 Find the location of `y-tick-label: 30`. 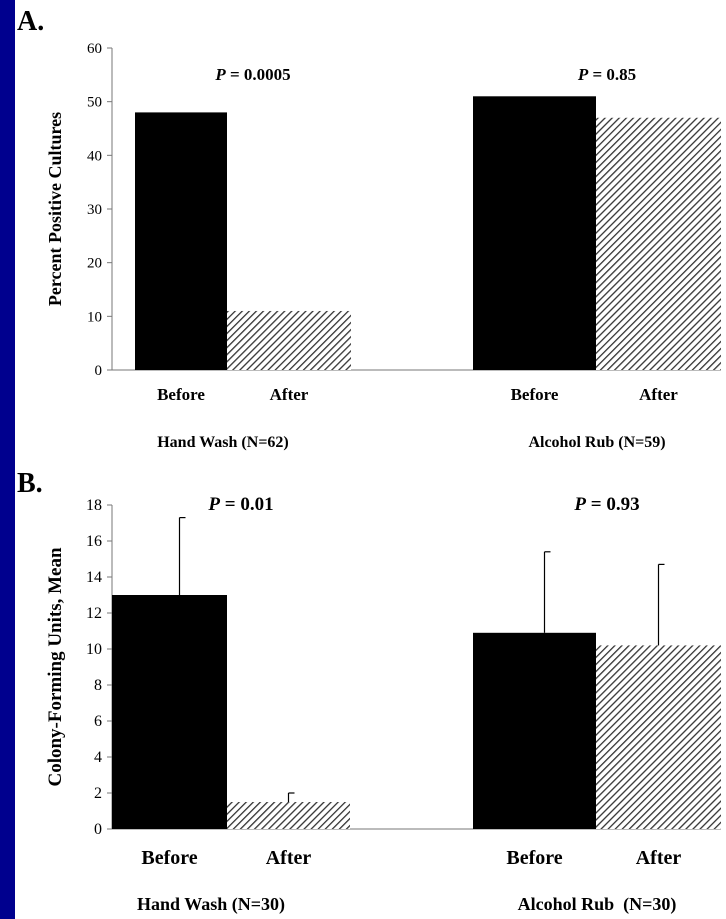

y-tick-label: 30 is located at coordinates (94, 210).